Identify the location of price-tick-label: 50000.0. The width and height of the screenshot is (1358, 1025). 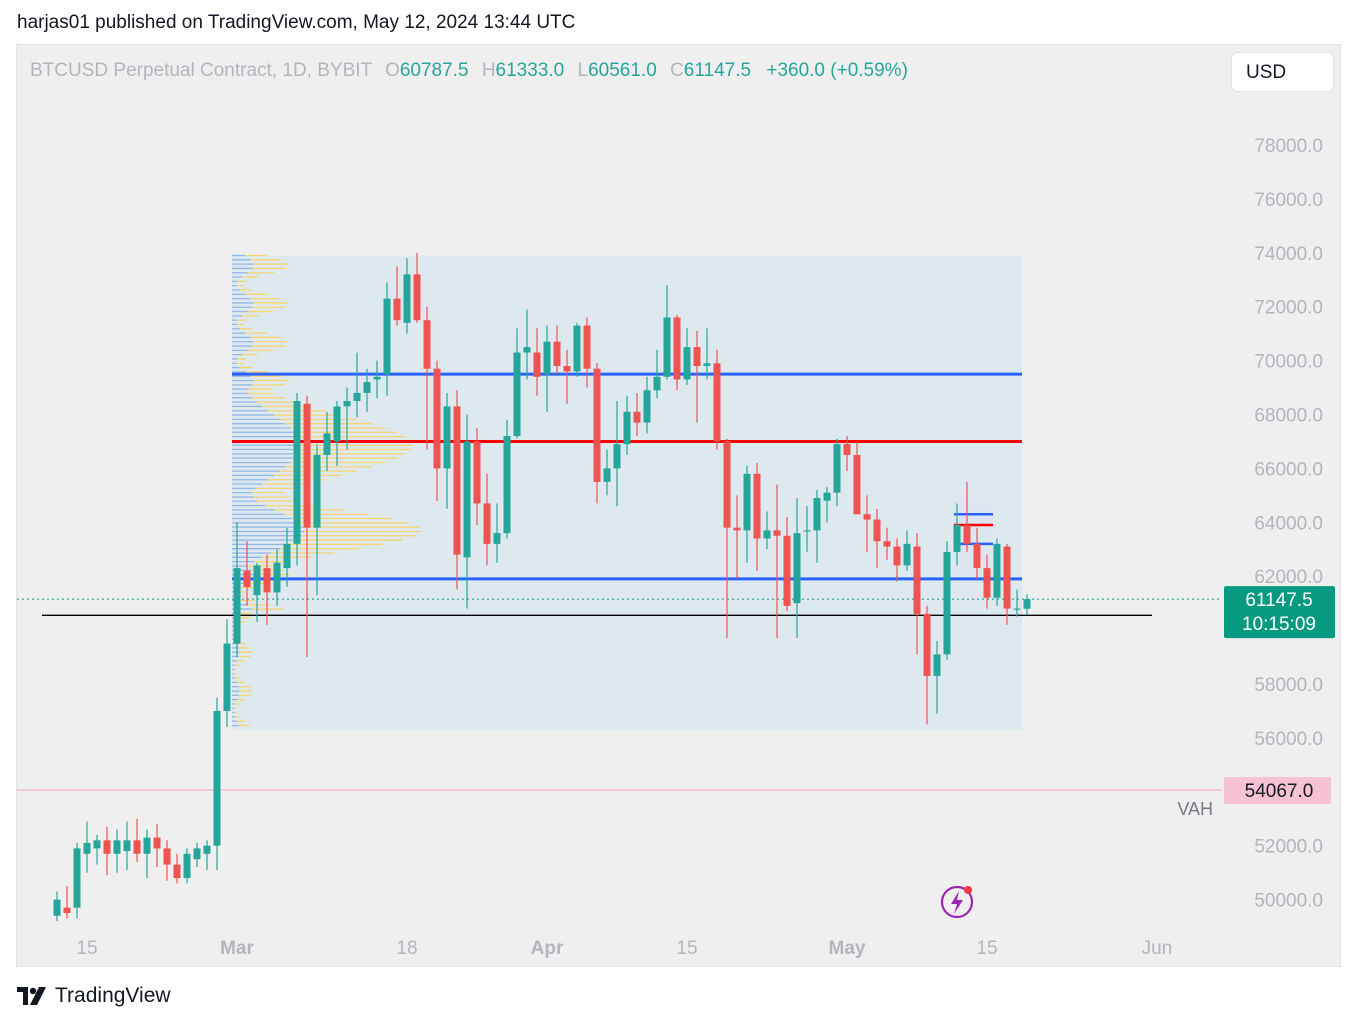
(1288, 901).